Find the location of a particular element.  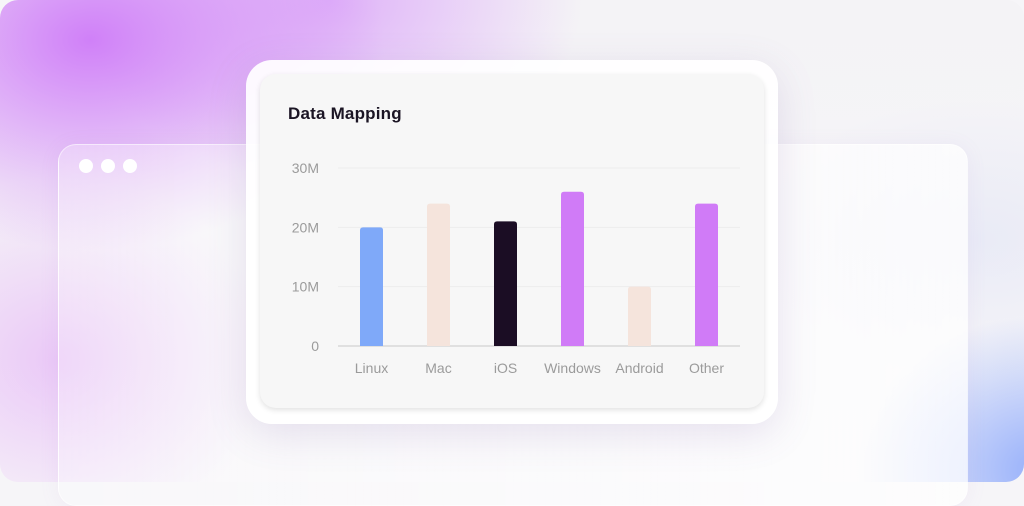

y-tick-label: 30M is located at coordinates (305, 168).